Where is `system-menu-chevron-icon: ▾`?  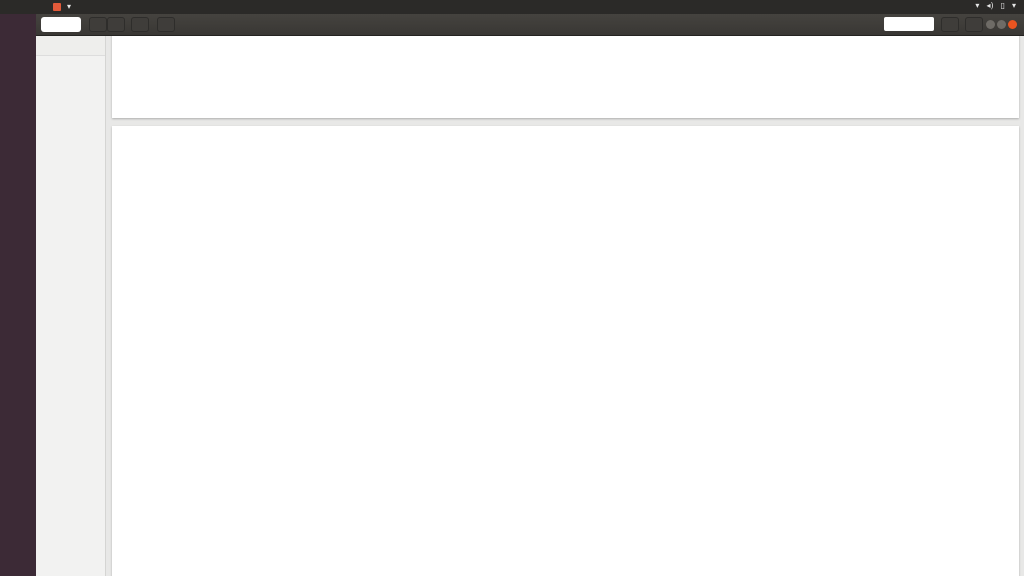
system-menu-chevron-icon: ▾ is located at coordinates (1013, 5).